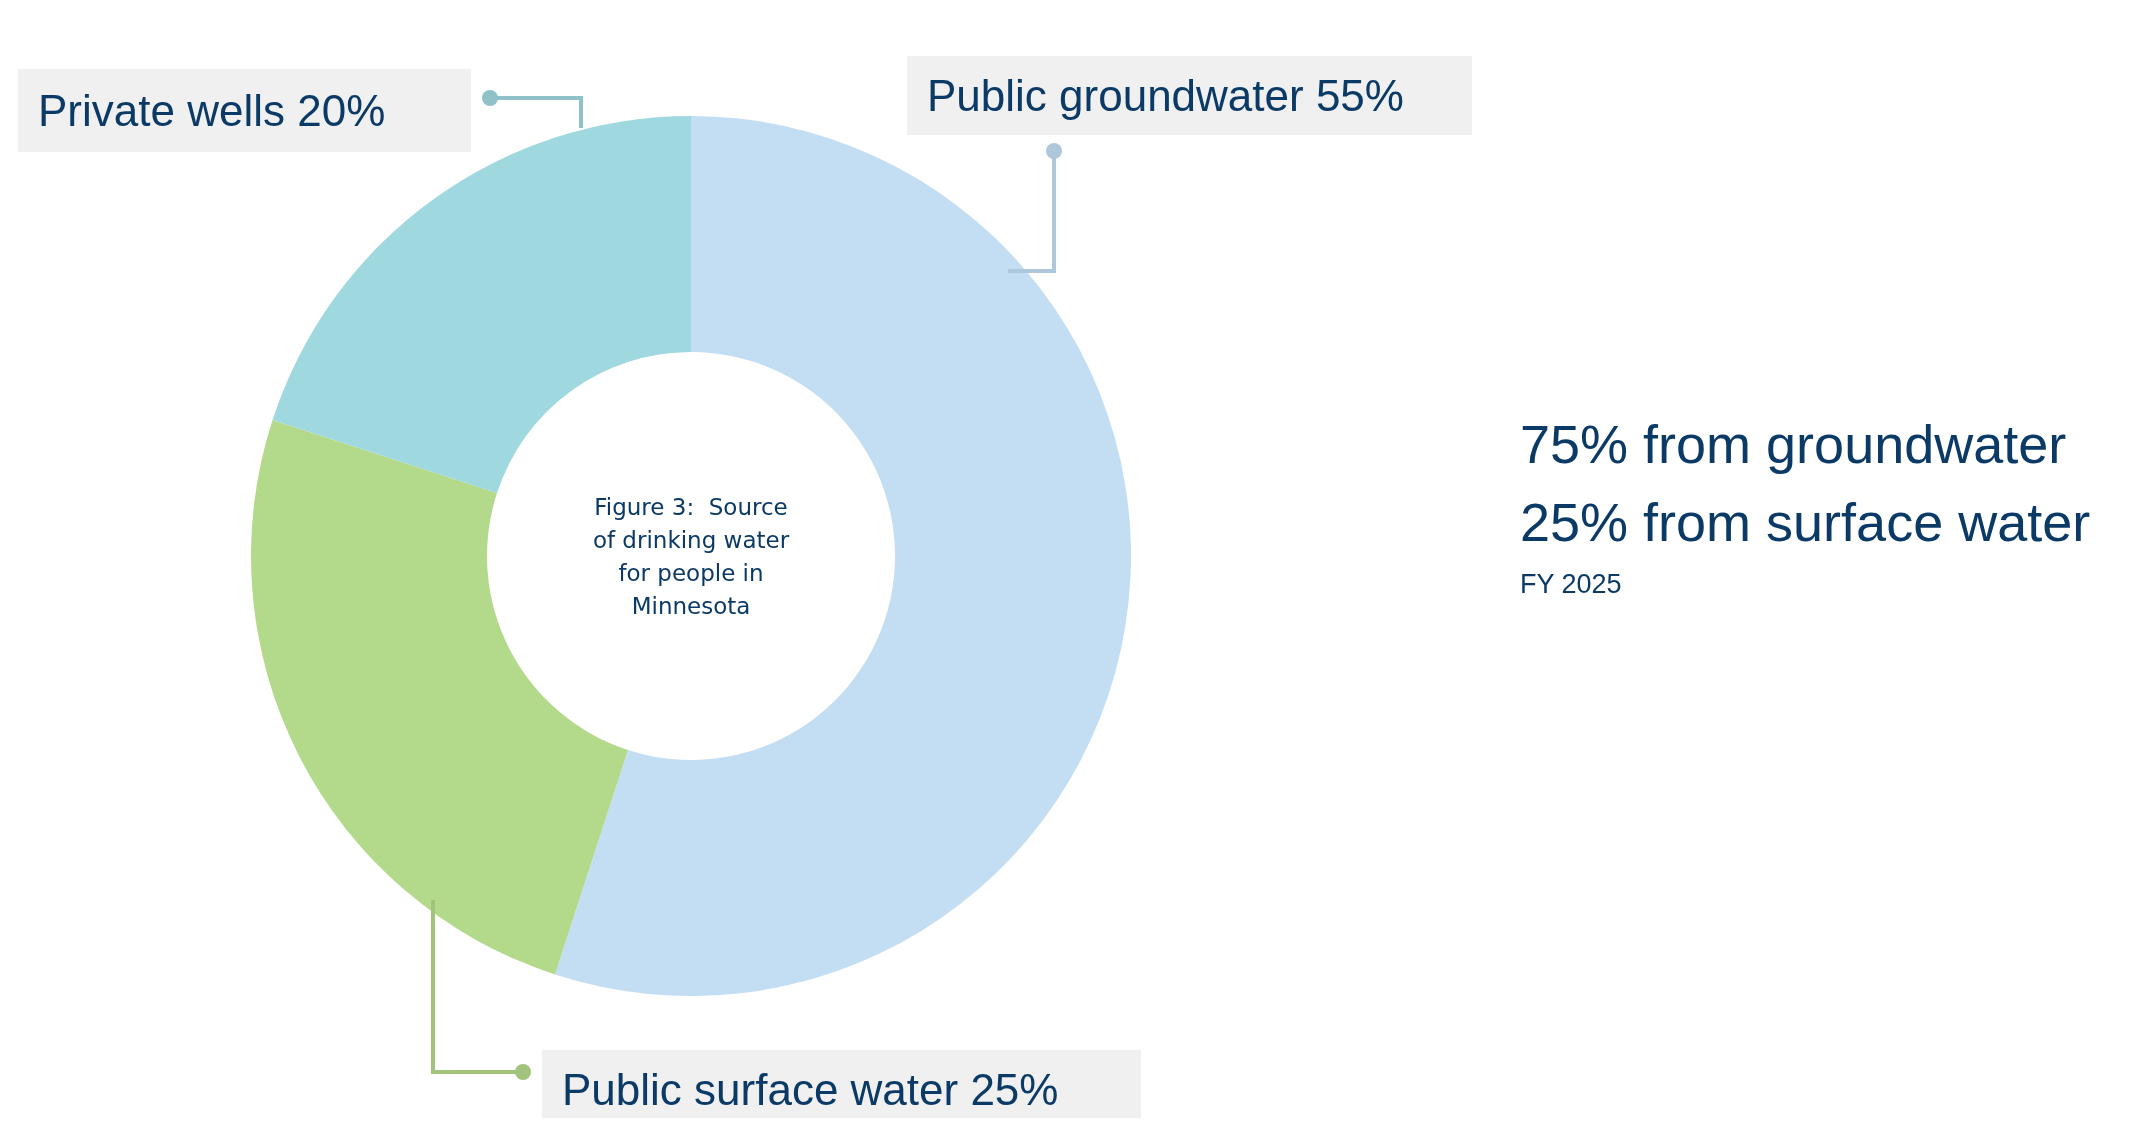 Image resolution: width=2136 pixels, height=1130 pixels. Describe the element at coordinates (1165, 95) in the screenshot. I see `slice-label: Public groundwater 55%` at that location.